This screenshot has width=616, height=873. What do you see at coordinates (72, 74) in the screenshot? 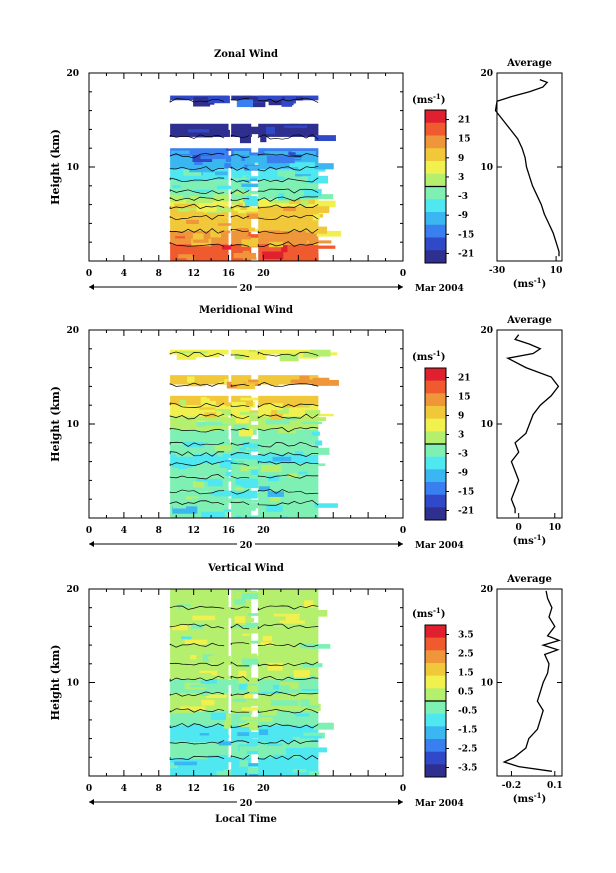
I see `y-tick-label: 20` at bounding box center [72, 74].